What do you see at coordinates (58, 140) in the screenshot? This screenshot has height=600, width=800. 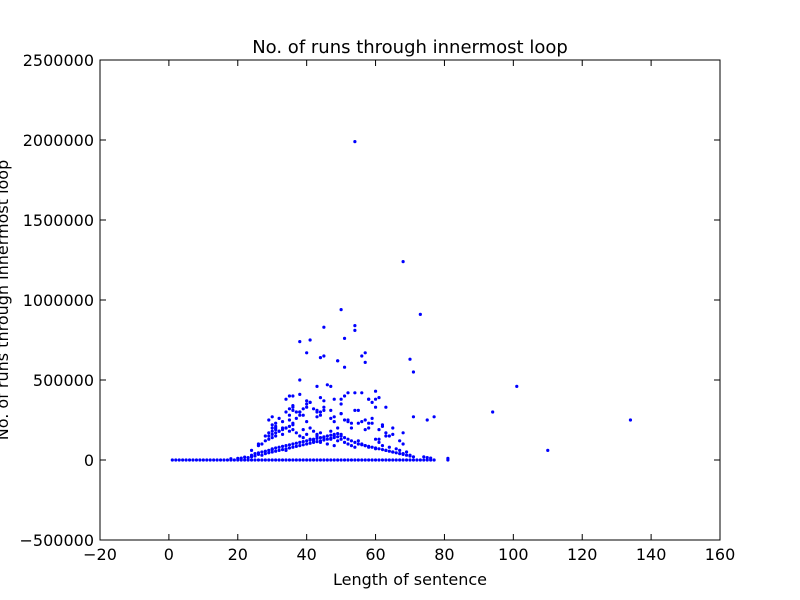 I see `y-tick-label: 2000000` at bounding box center [58, 140].